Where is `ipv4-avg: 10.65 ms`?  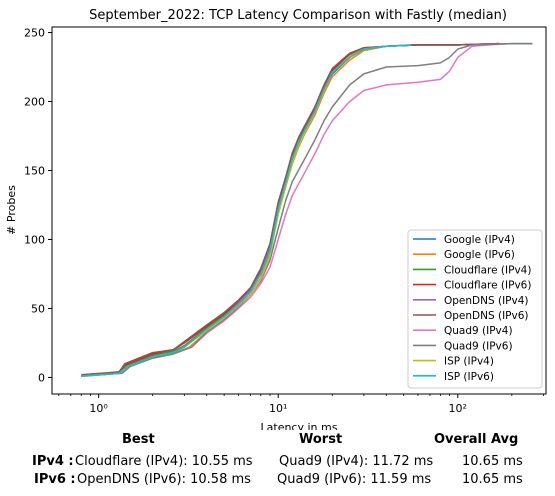 ipv4-avg: 10.65 ms is located at coordinates (492, 461).